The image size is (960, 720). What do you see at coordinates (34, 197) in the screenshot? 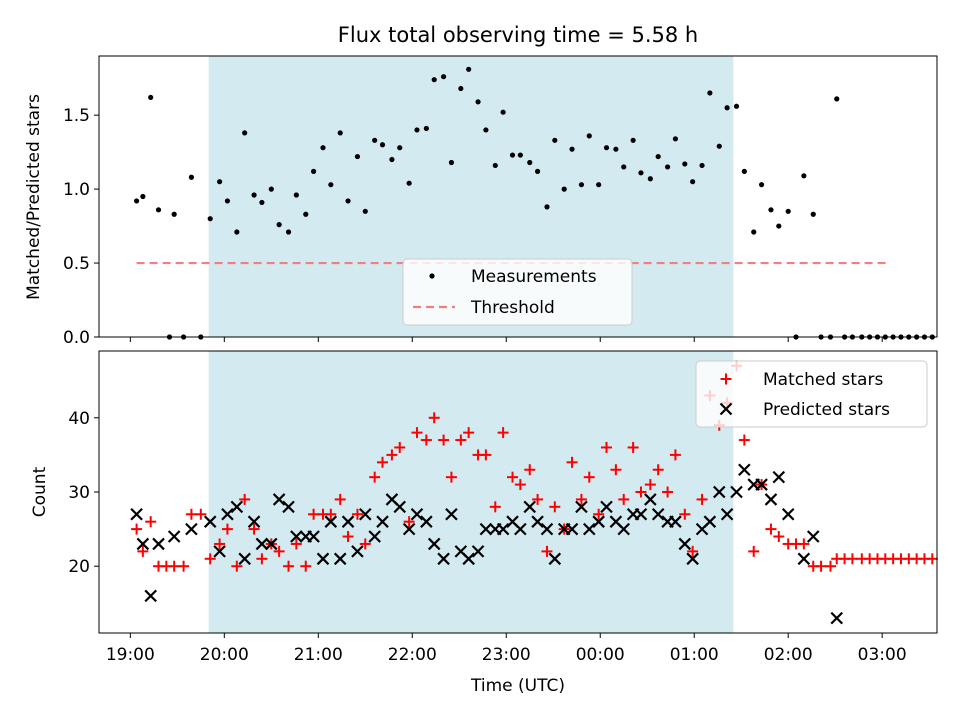
I see `top-y-axis-label: Matched/Predicted stars` at bounding box center [34, 197].